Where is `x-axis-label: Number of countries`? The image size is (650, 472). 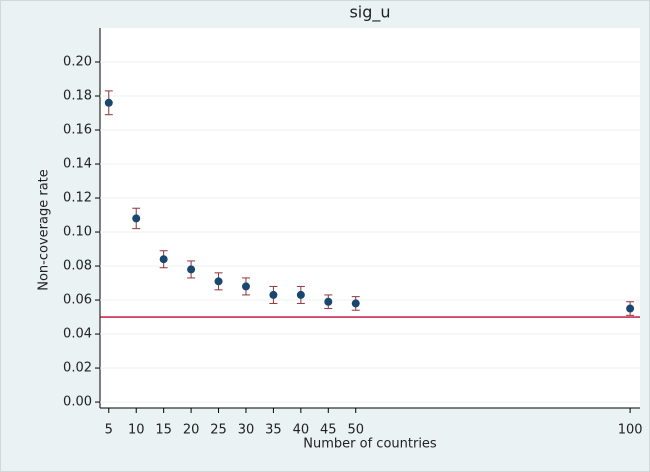 x-axis-label: Number of countries is located at coordinates (370, 444).